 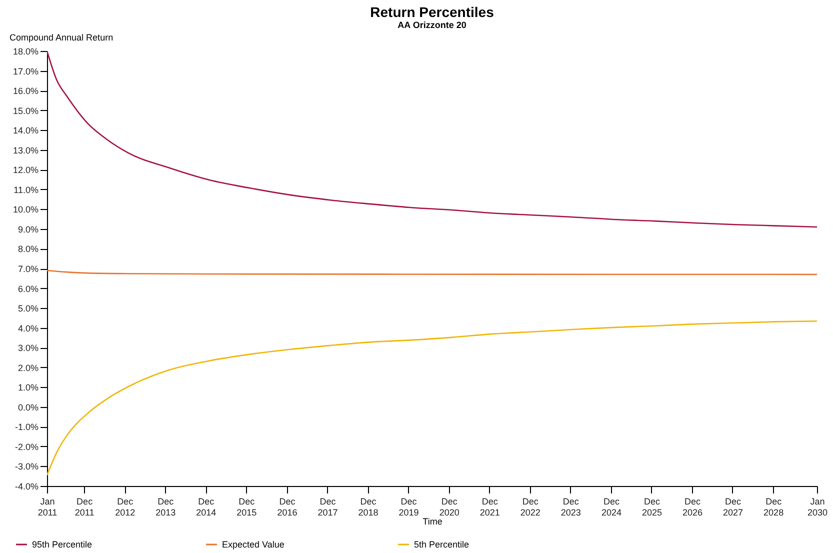 I want to click on y-tick-label: 2.0%, so click(x=28, y=367).